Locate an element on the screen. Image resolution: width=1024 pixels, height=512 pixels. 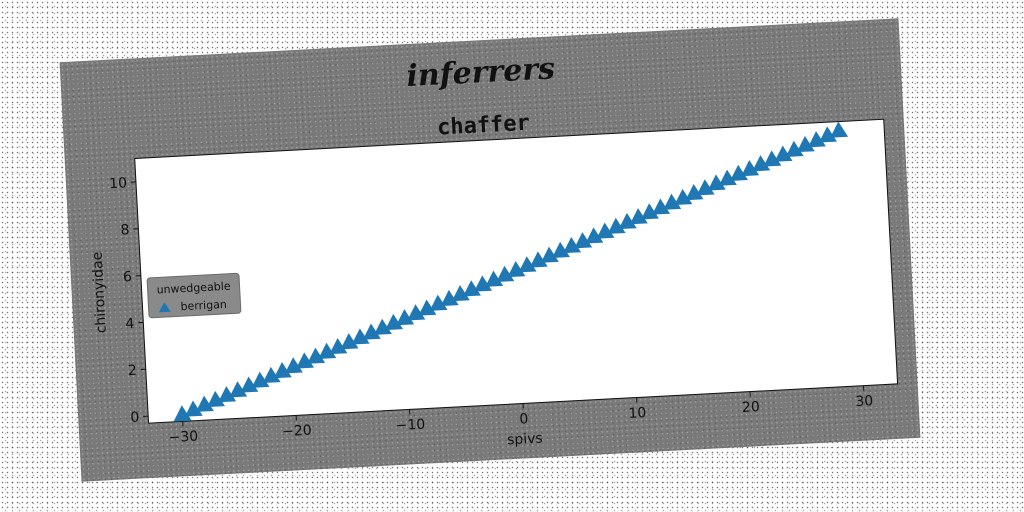
x-tick-label: −20 is located at coordinates (297, 432).